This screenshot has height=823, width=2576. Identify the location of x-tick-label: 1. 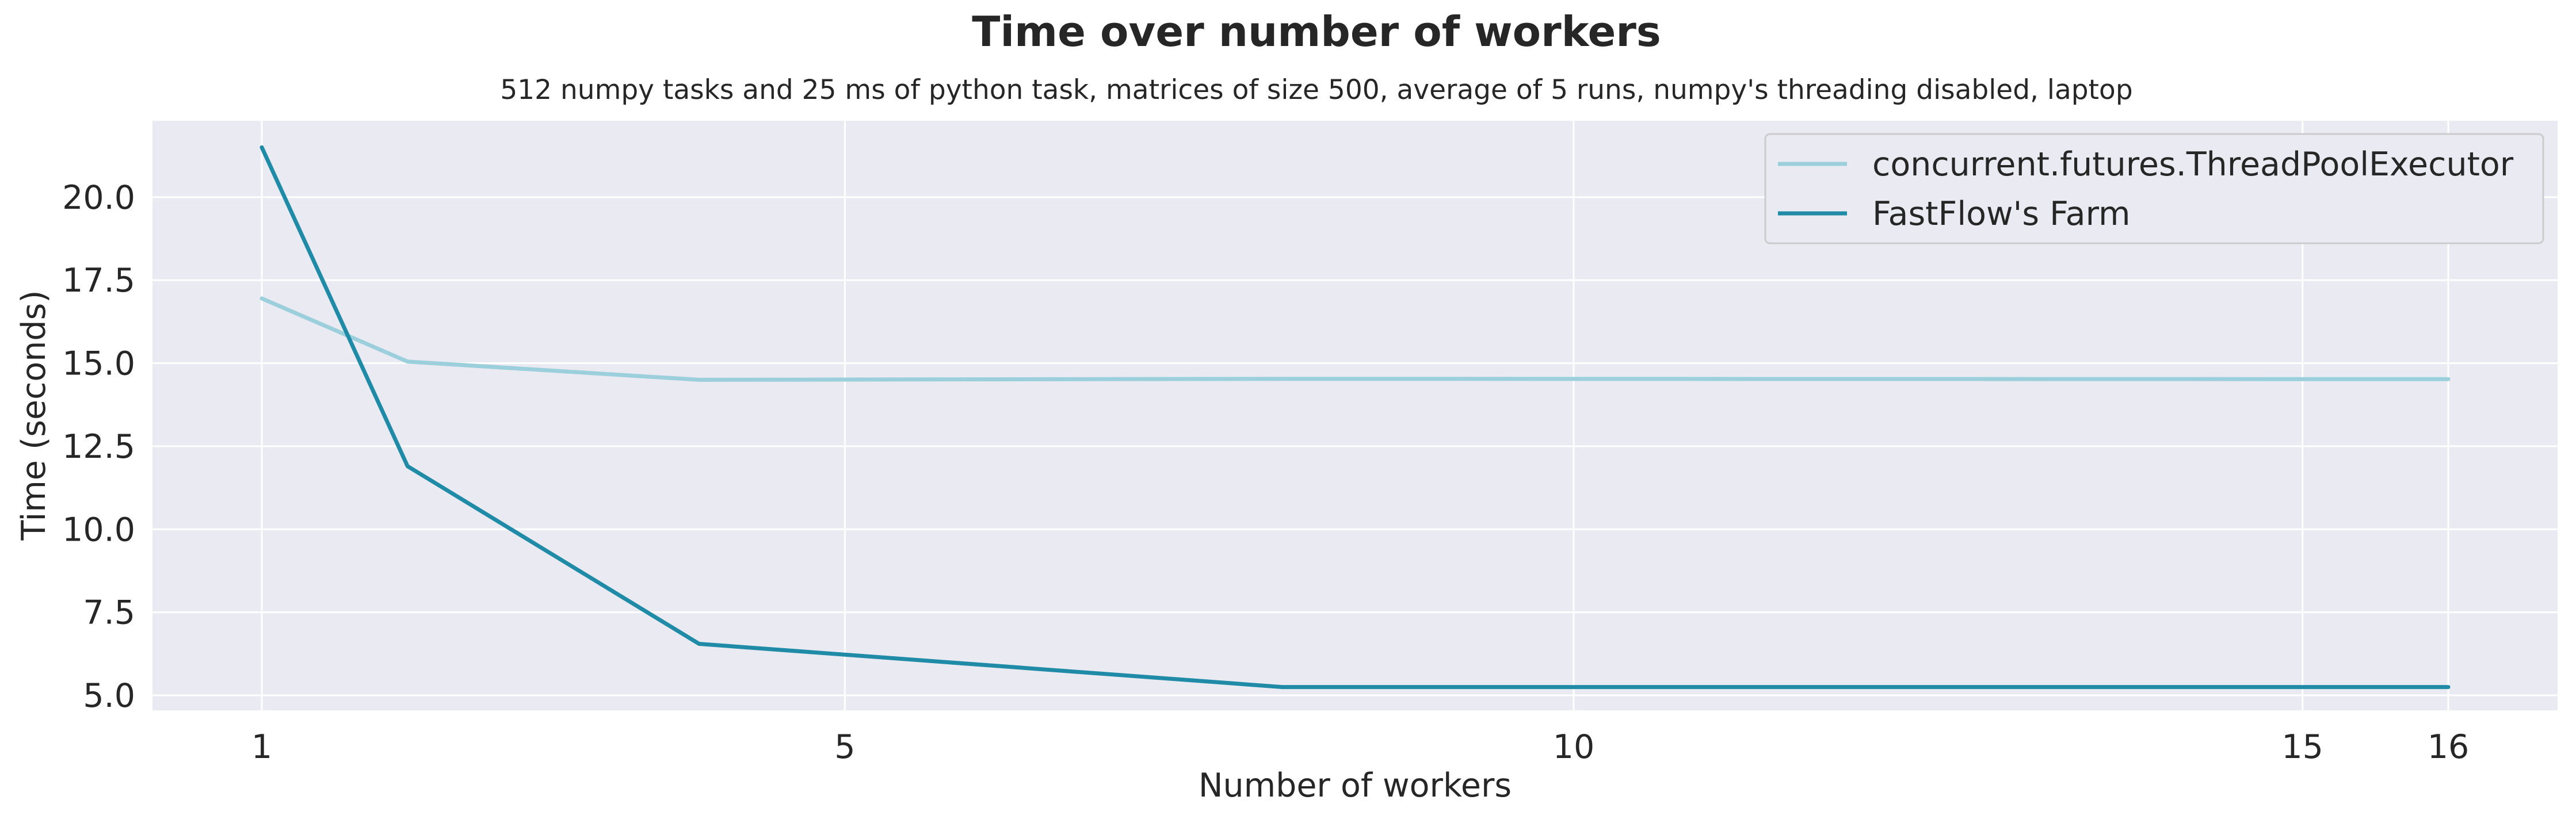
(261, 747).